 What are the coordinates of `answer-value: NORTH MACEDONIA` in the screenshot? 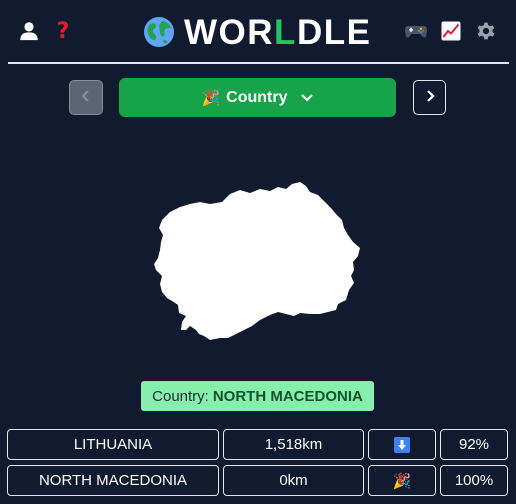 It's located at (288, 396).